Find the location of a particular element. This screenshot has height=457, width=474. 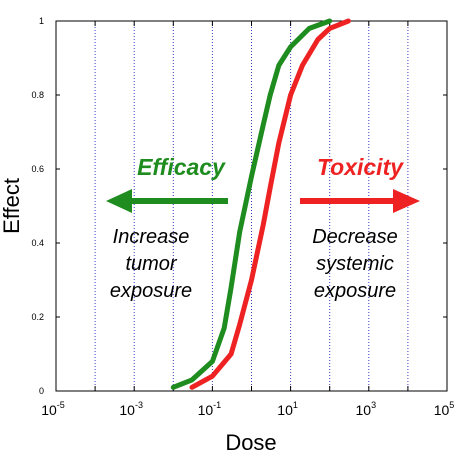

x-tick-label: 10⁵ is located at coordinates (444, 409).